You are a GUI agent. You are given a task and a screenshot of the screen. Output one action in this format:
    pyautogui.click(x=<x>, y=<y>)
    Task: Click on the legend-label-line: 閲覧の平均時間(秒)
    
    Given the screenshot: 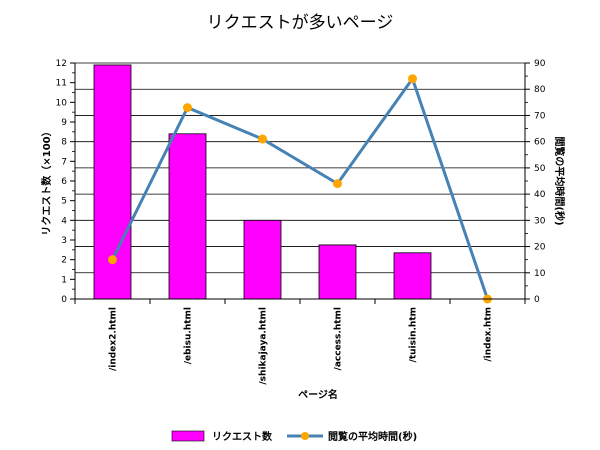 What is the action you would take?
    pyautogui.click(x=372, y=436)
    